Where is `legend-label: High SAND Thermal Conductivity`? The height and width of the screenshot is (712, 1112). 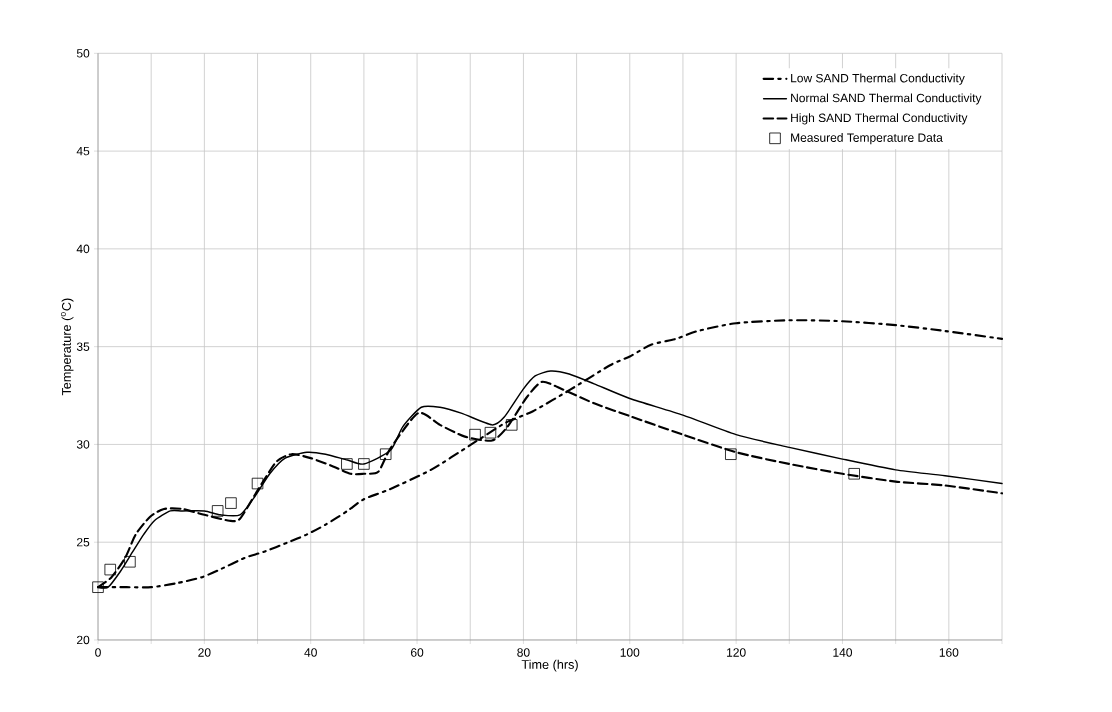
legend-label: High SAND Thermal Conductivity is located at coordinates (879, 119).